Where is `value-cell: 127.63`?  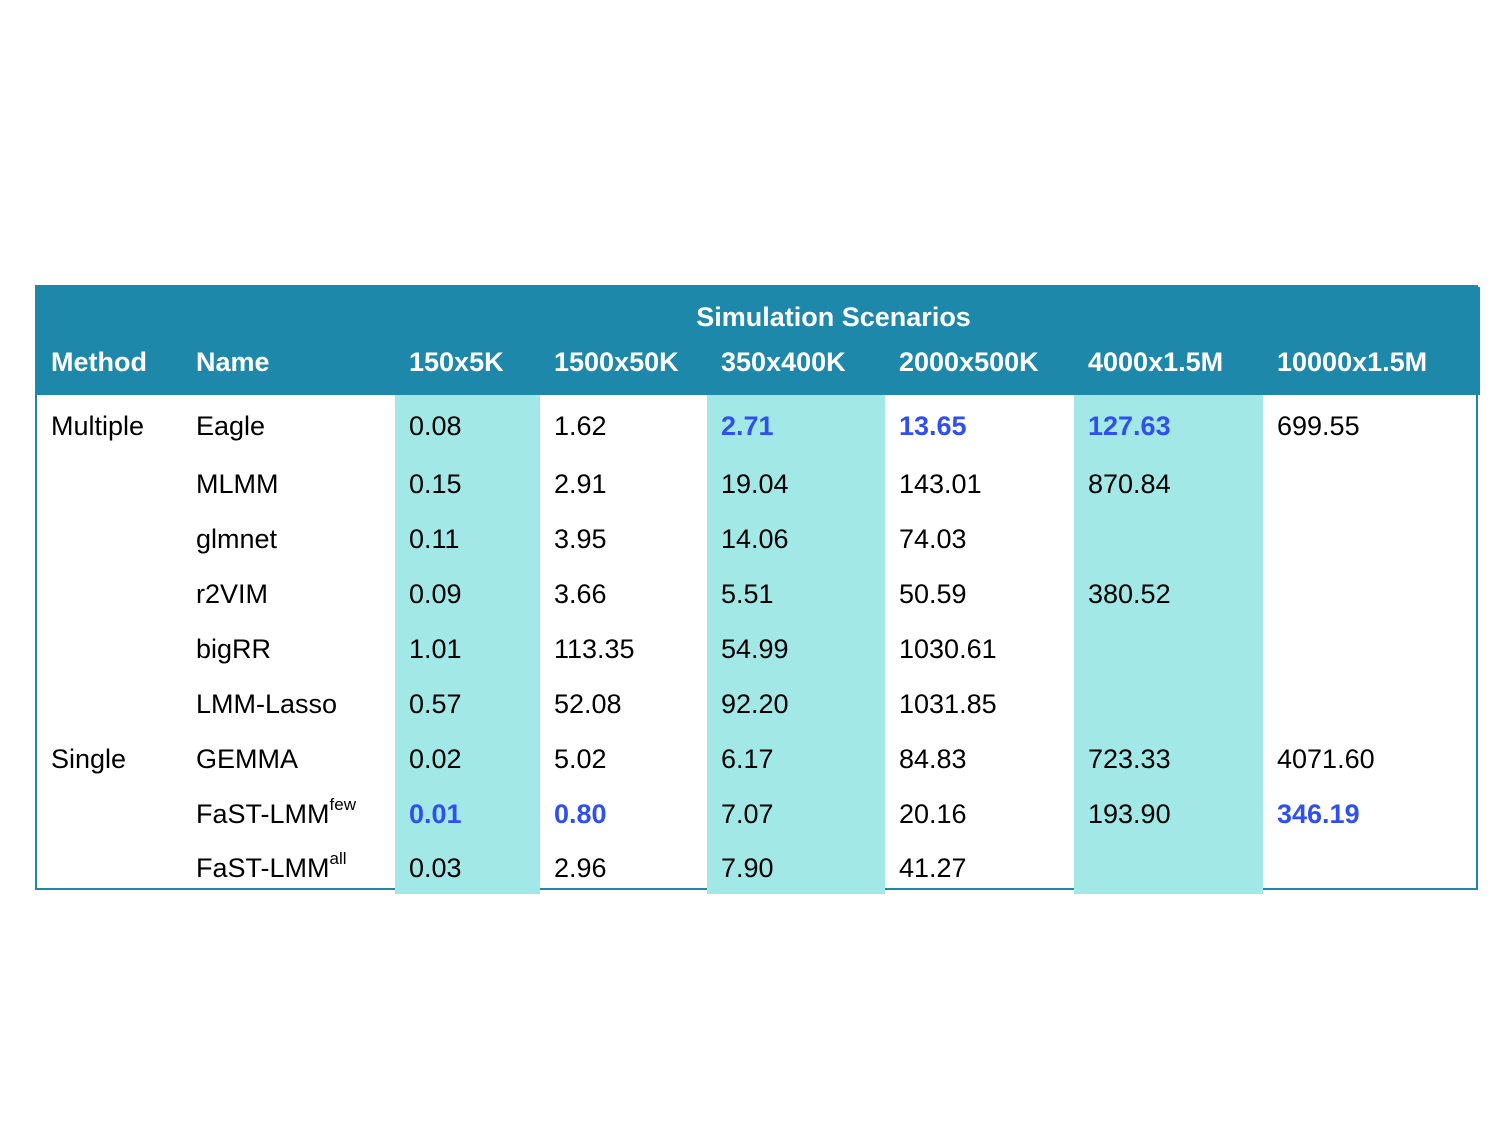 value-cell: 127.63 is located at coordinates (1168, 426).